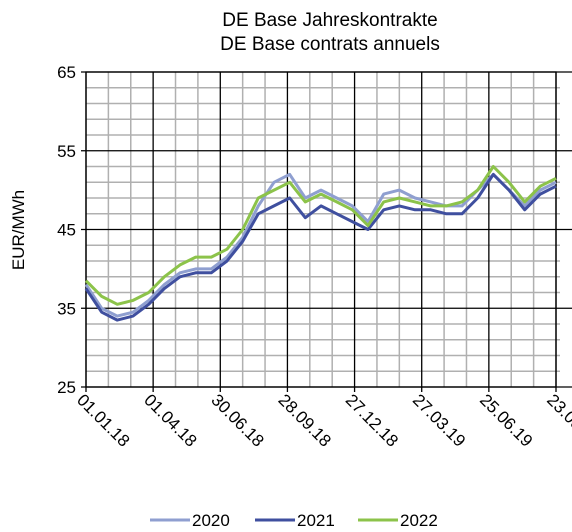 This screenshot has height=532, width=572. I want to click on y-tick-label: 65, so click(66, 72).